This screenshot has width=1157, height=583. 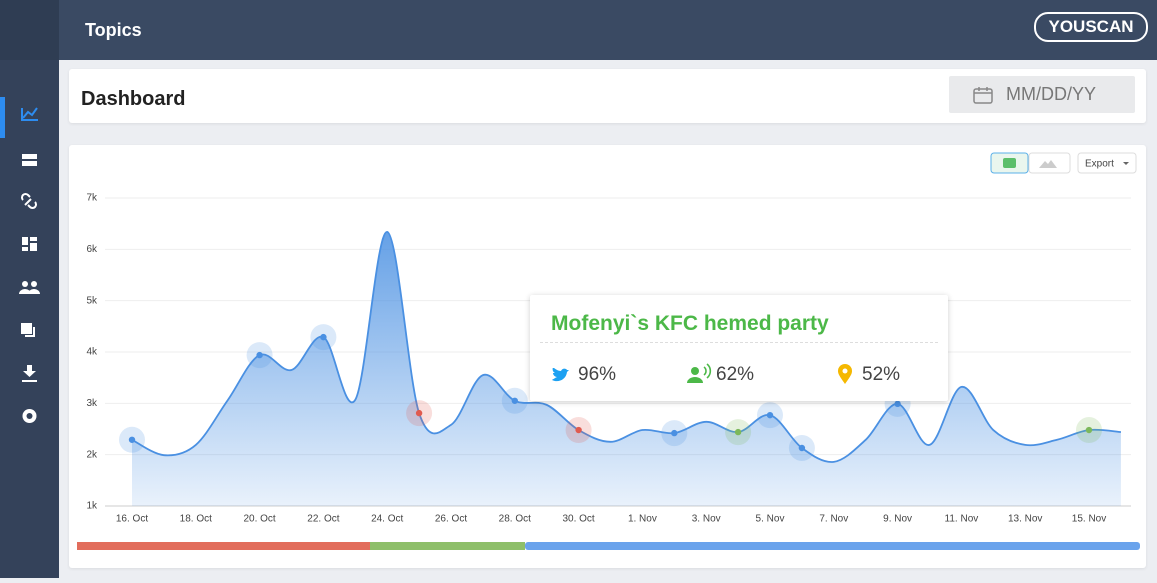 I want to click on y-tick-label: 6k, so click(x=92, y=249).